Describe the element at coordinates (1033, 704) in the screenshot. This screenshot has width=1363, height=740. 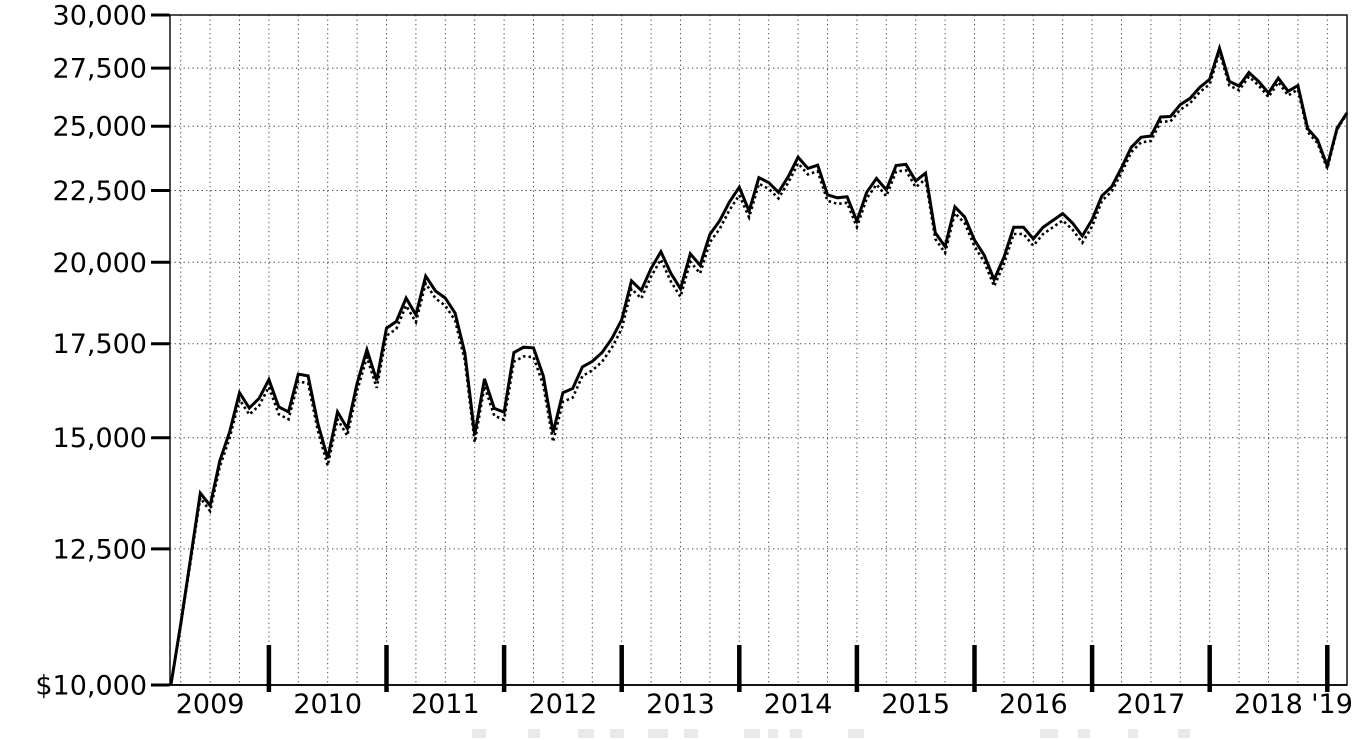
I see `x-axis-year-label: 2016` at that location.